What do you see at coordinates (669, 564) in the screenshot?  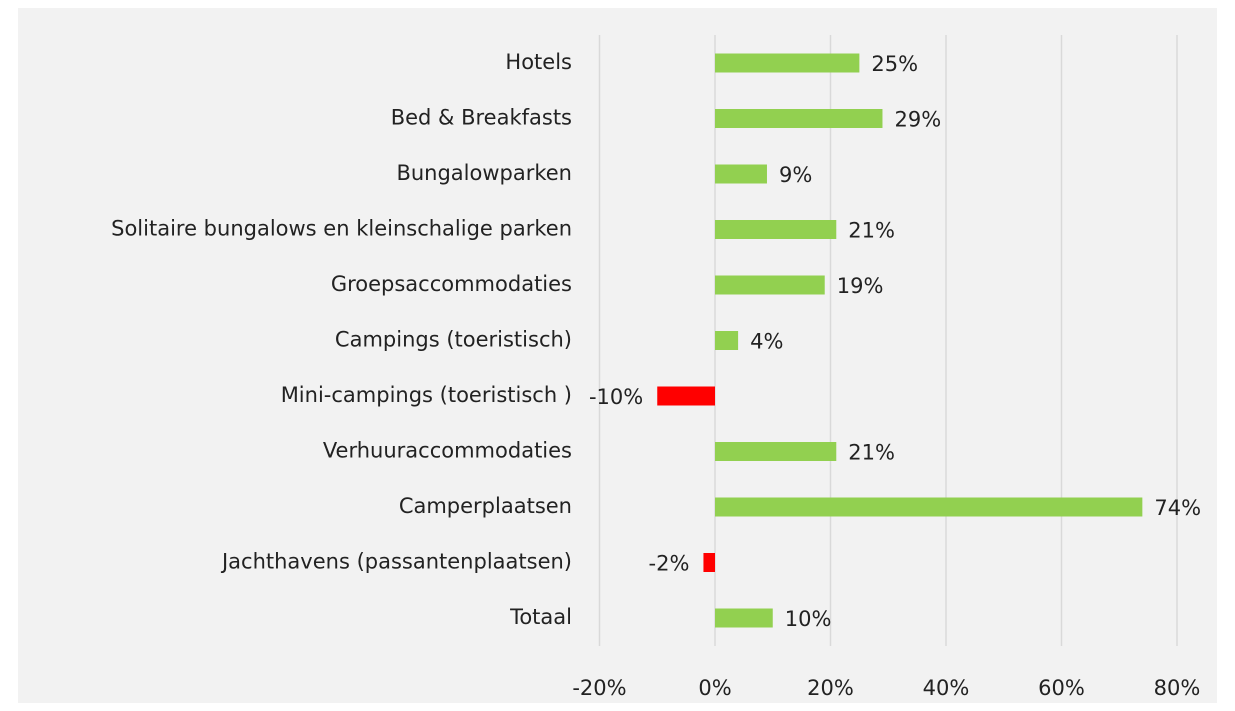 I see `data-label: -2%` at bounding box center [669, 564].